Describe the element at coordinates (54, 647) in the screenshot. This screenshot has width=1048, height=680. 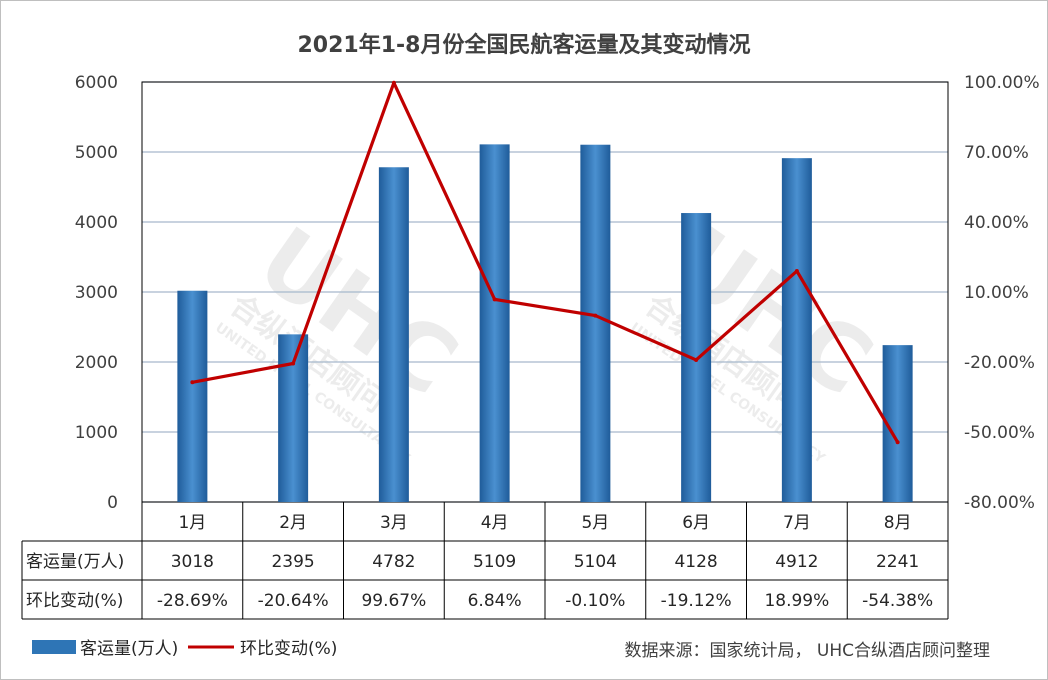
I see `legend-bar-swatch` at that location.